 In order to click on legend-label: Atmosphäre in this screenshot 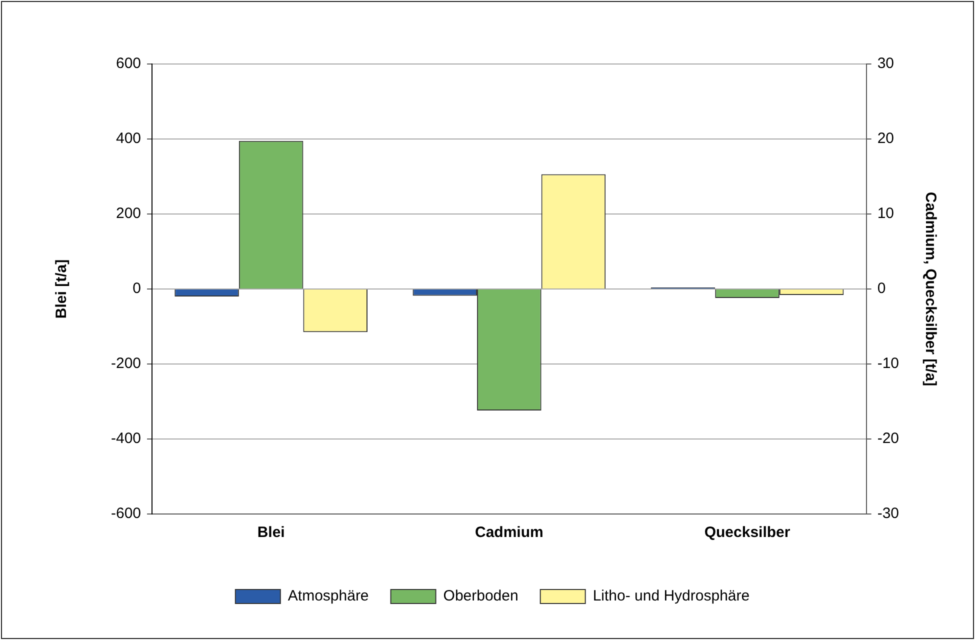, I will do `click(328, 596)`.